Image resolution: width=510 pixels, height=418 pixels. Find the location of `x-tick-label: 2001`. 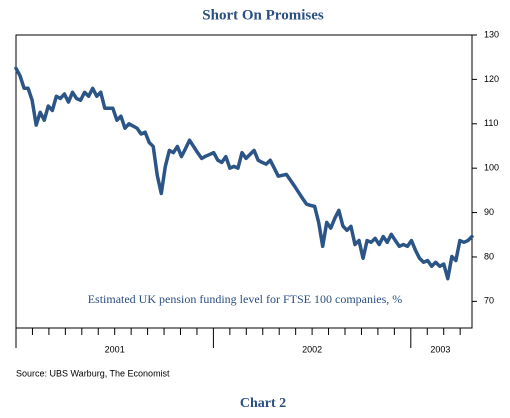

x-tick-label: 2001 is located at coordinates (115, 349).